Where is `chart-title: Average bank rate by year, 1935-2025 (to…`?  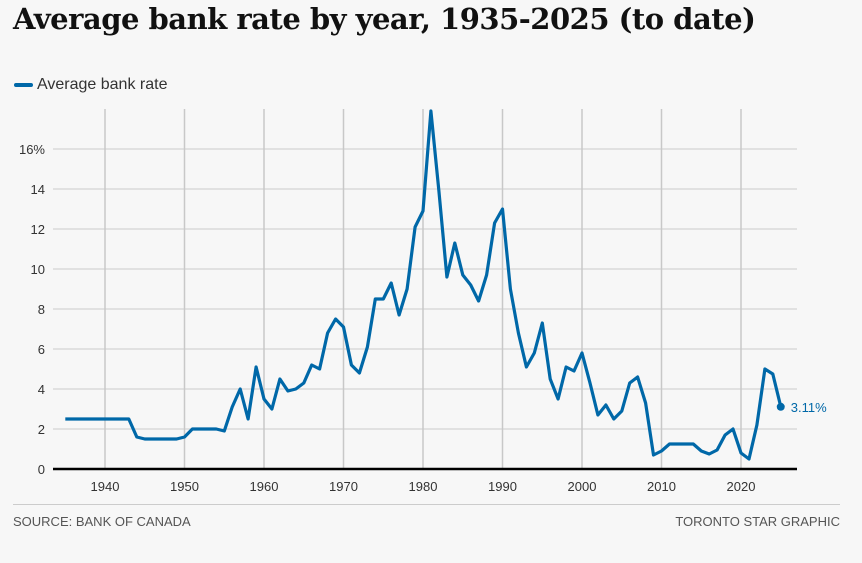 chart-title: Average bank rate by year, 1935-2025 (to… is located at coordinates (384, 19).